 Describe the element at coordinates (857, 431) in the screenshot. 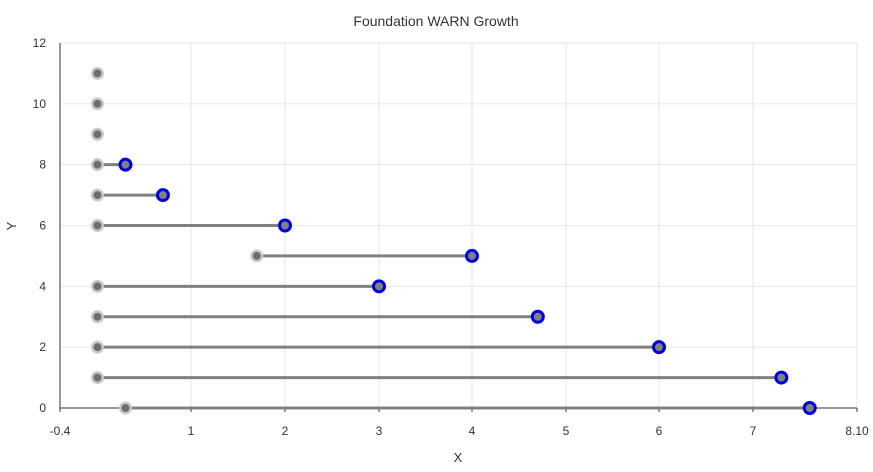

I see `x-tick-label: 8.10` at that location.